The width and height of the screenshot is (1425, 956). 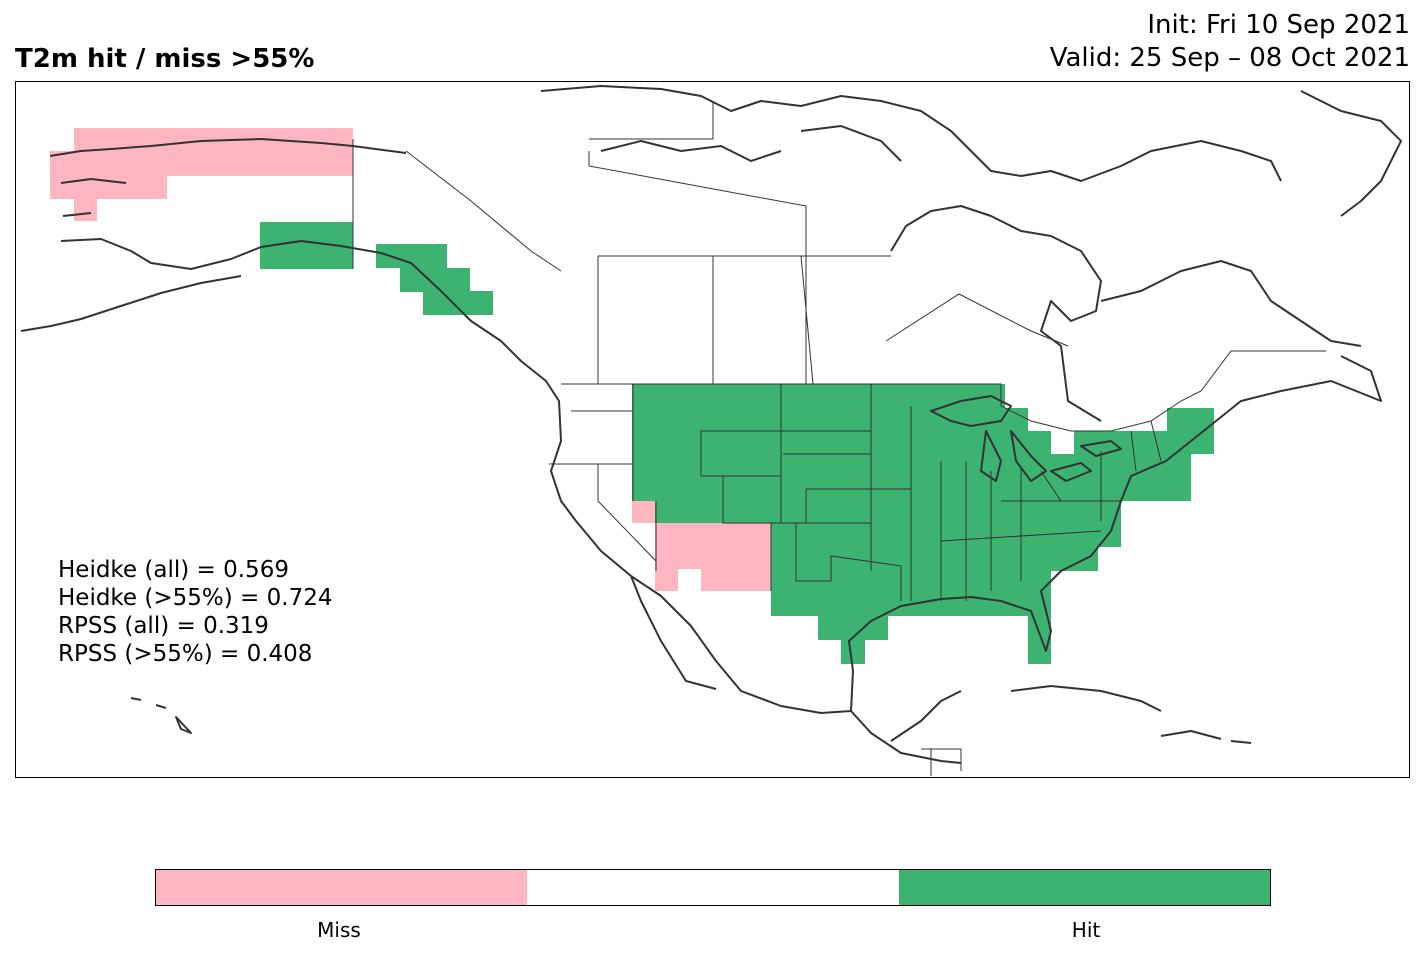 What do you see at coordinates (1026, 438) in the screenshot?
I see `great-lakes` at bounding box center [1026, 438].